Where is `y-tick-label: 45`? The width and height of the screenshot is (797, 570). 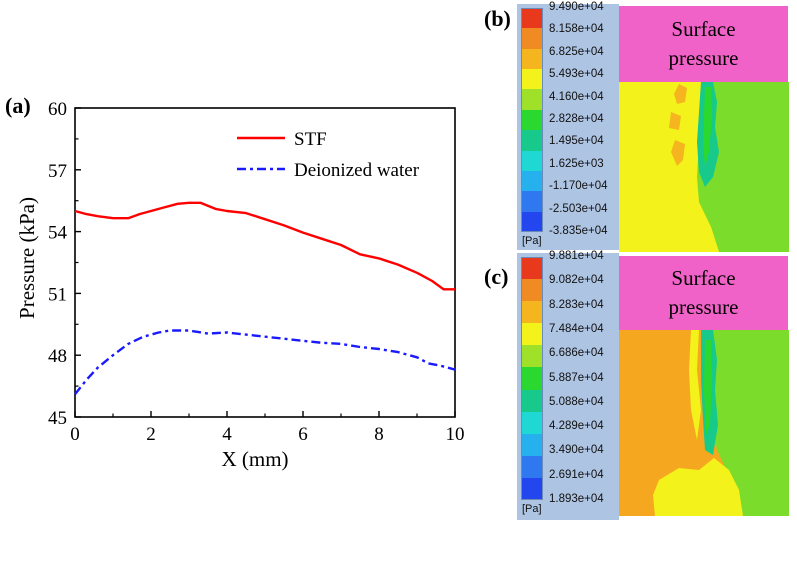 y-tick-label: 45 is located at coordinates (57, 418).